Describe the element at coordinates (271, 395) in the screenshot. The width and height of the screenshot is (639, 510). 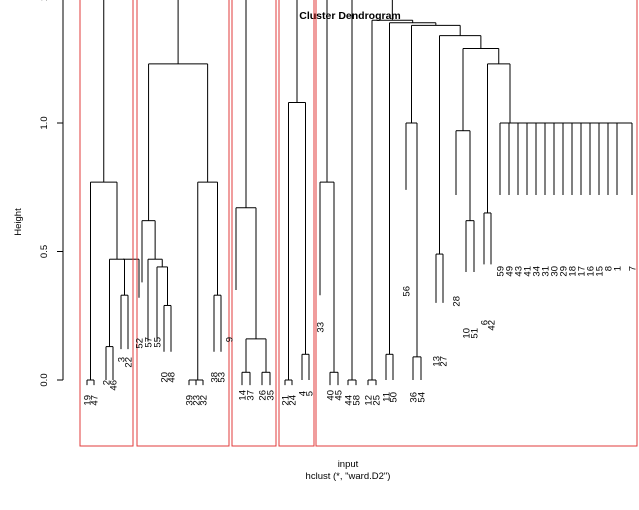
I see `leaf-label: 35` at that location.